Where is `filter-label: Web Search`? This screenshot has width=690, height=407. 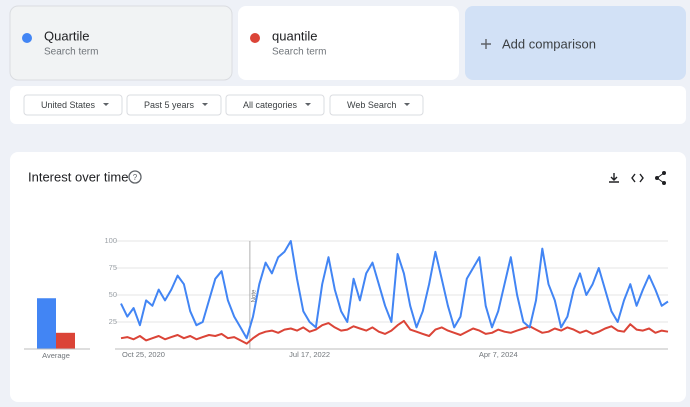 filter-label: Web Search is located at coordinates (371, 105).